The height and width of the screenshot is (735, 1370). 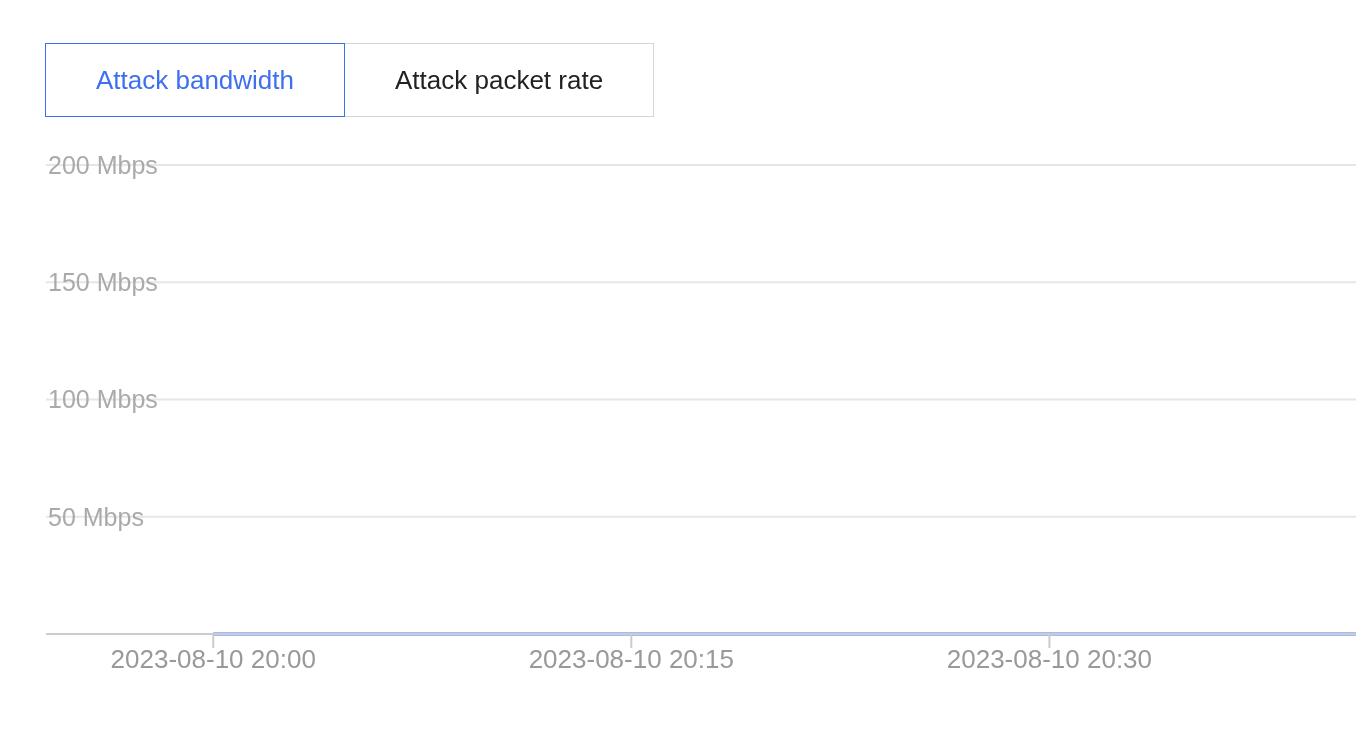 What do you see at coordinates (499, 80) in the screenshot?
I see `tab: Attack packet rate` at bounding box center [499, 80].